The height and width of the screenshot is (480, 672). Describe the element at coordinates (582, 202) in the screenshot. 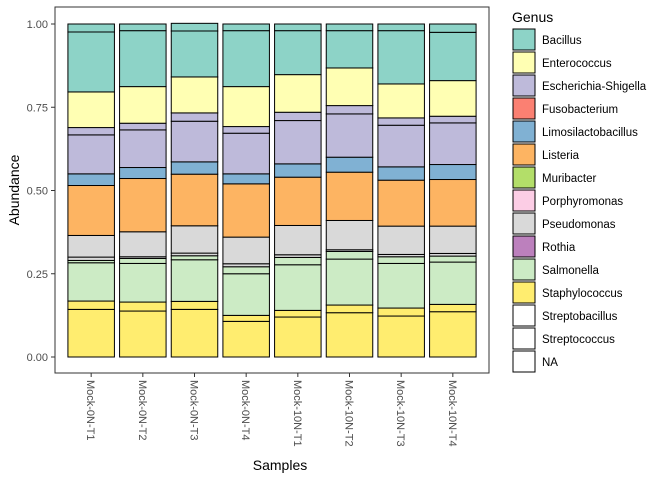

I see `legend-label: Porphyromonas` at that location.